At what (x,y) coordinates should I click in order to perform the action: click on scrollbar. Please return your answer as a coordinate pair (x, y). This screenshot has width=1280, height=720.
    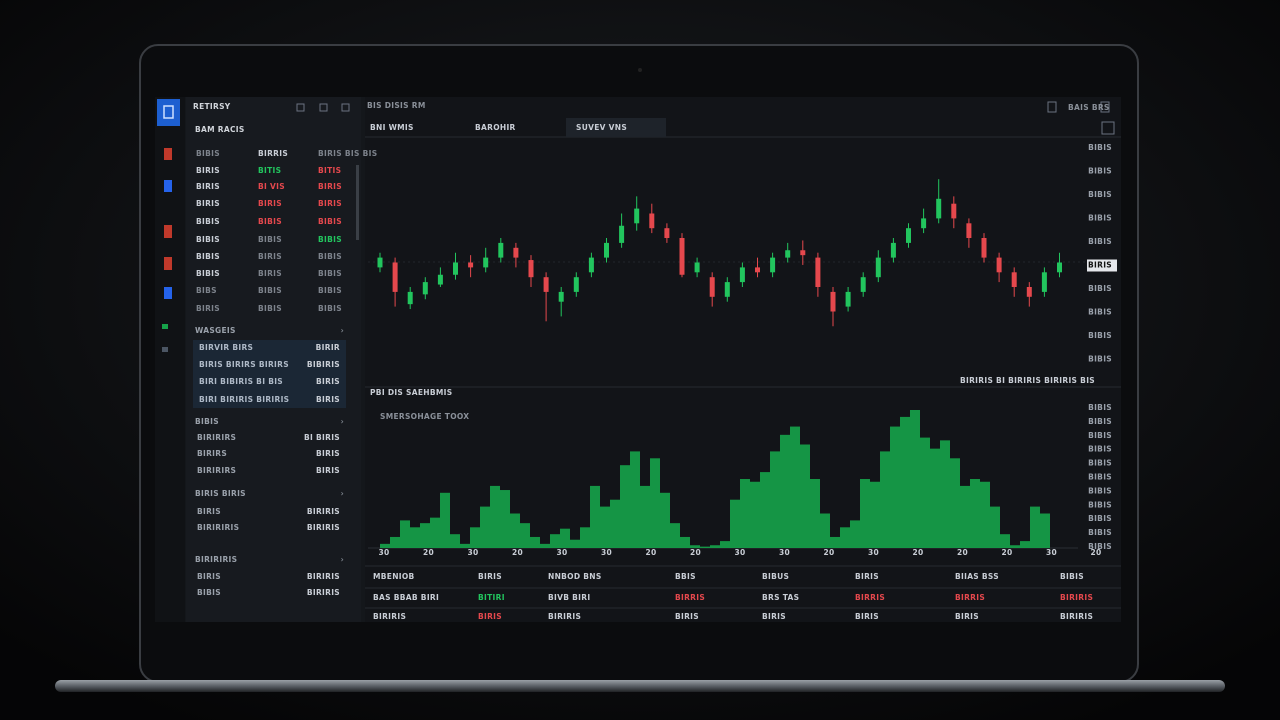
    Looking at the image, I should click on (357, 202).